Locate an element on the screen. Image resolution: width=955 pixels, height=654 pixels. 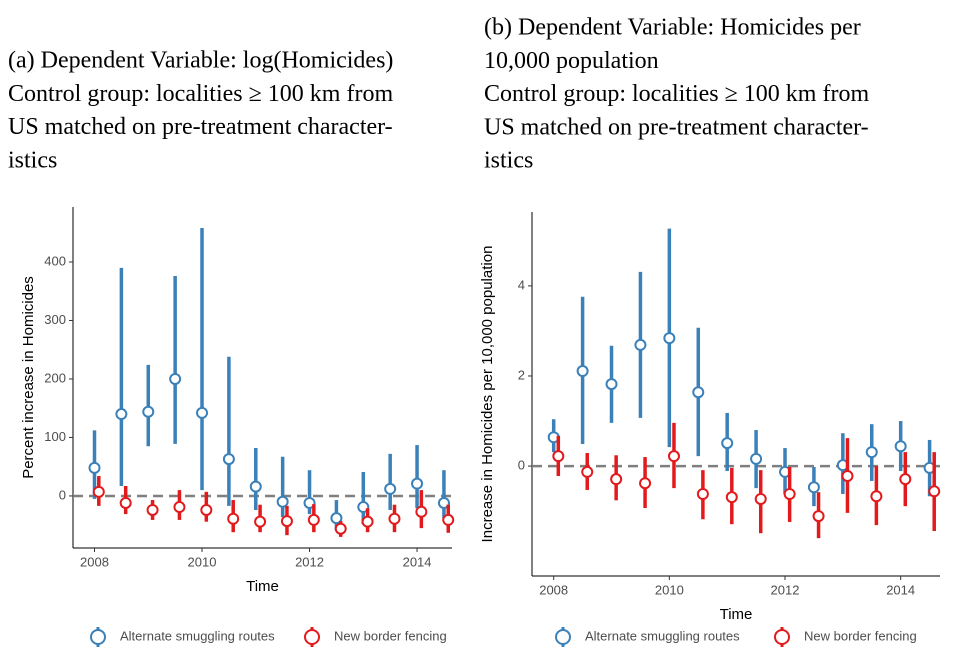
caption-line: (b) Dependent Variable: Homicides per is located at coordinates (672, 28).